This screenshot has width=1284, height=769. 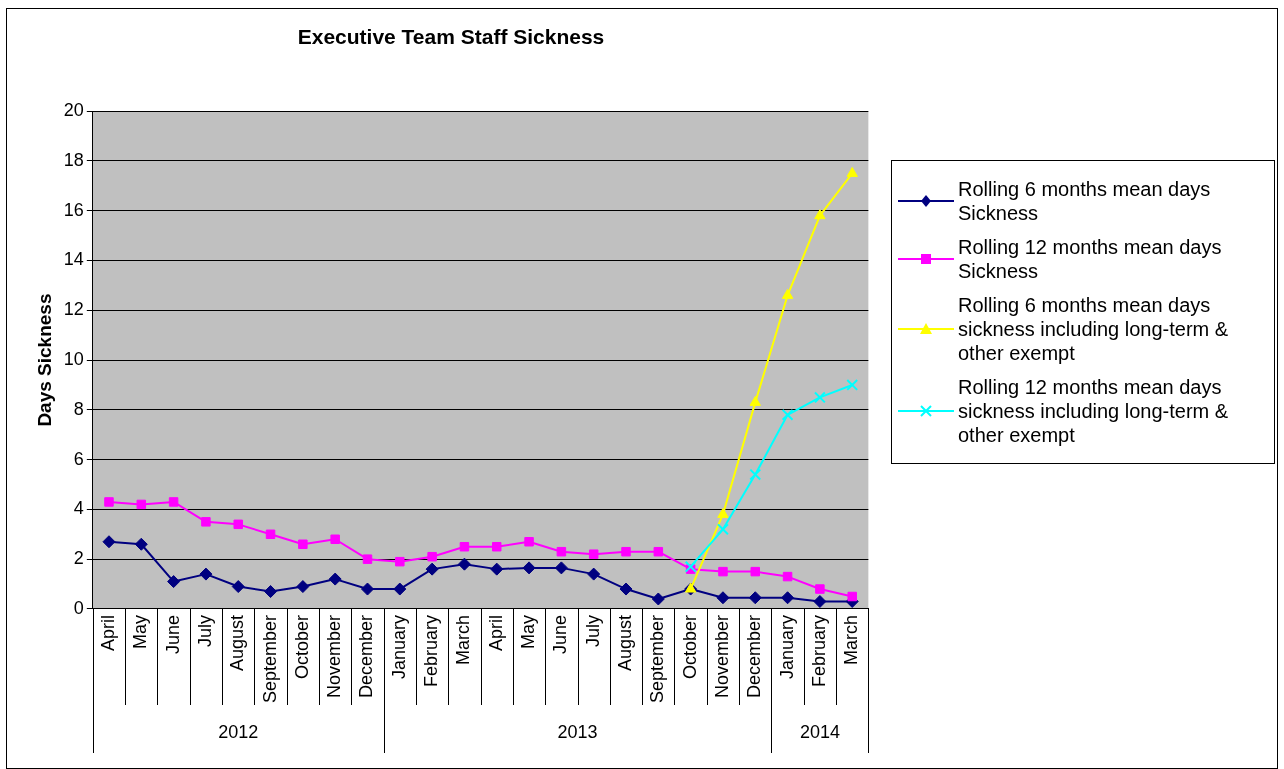 I want to click on y-tick-label: 4, so click(x=78, y=508).